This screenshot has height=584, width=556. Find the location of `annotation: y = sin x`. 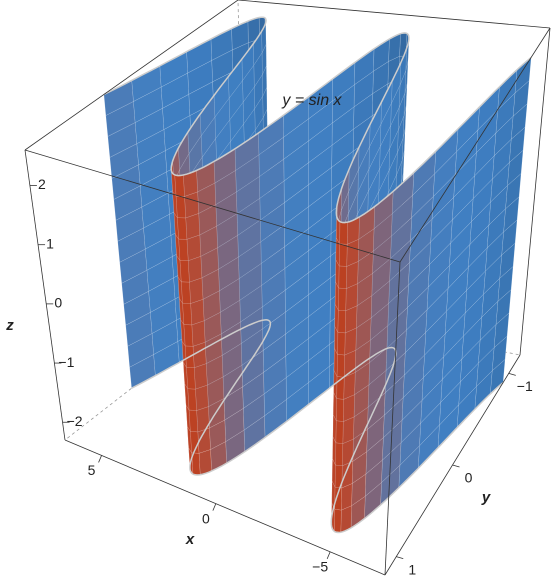

annotation: y = sin x is located at coordinates (311, 100).